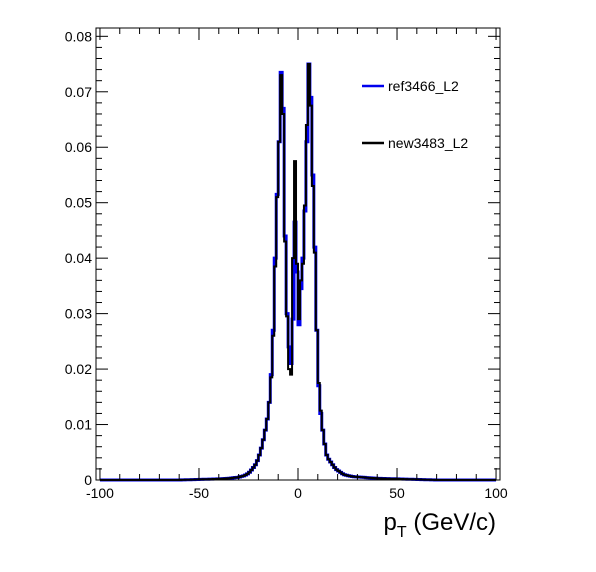 This screenshot has height=572, width=596. I want to click on legend-label: new3483_L2, so click(428, 143).